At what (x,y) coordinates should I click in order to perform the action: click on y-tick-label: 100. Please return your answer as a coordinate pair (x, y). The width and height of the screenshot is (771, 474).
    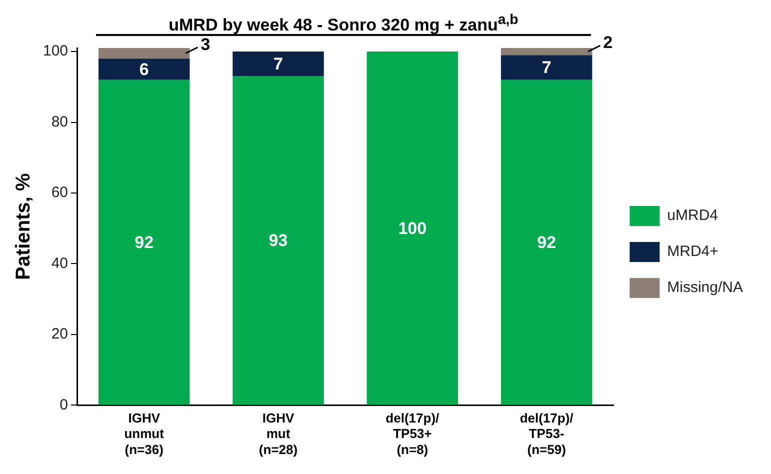
    Looking at the image, I should click on (55, 51).